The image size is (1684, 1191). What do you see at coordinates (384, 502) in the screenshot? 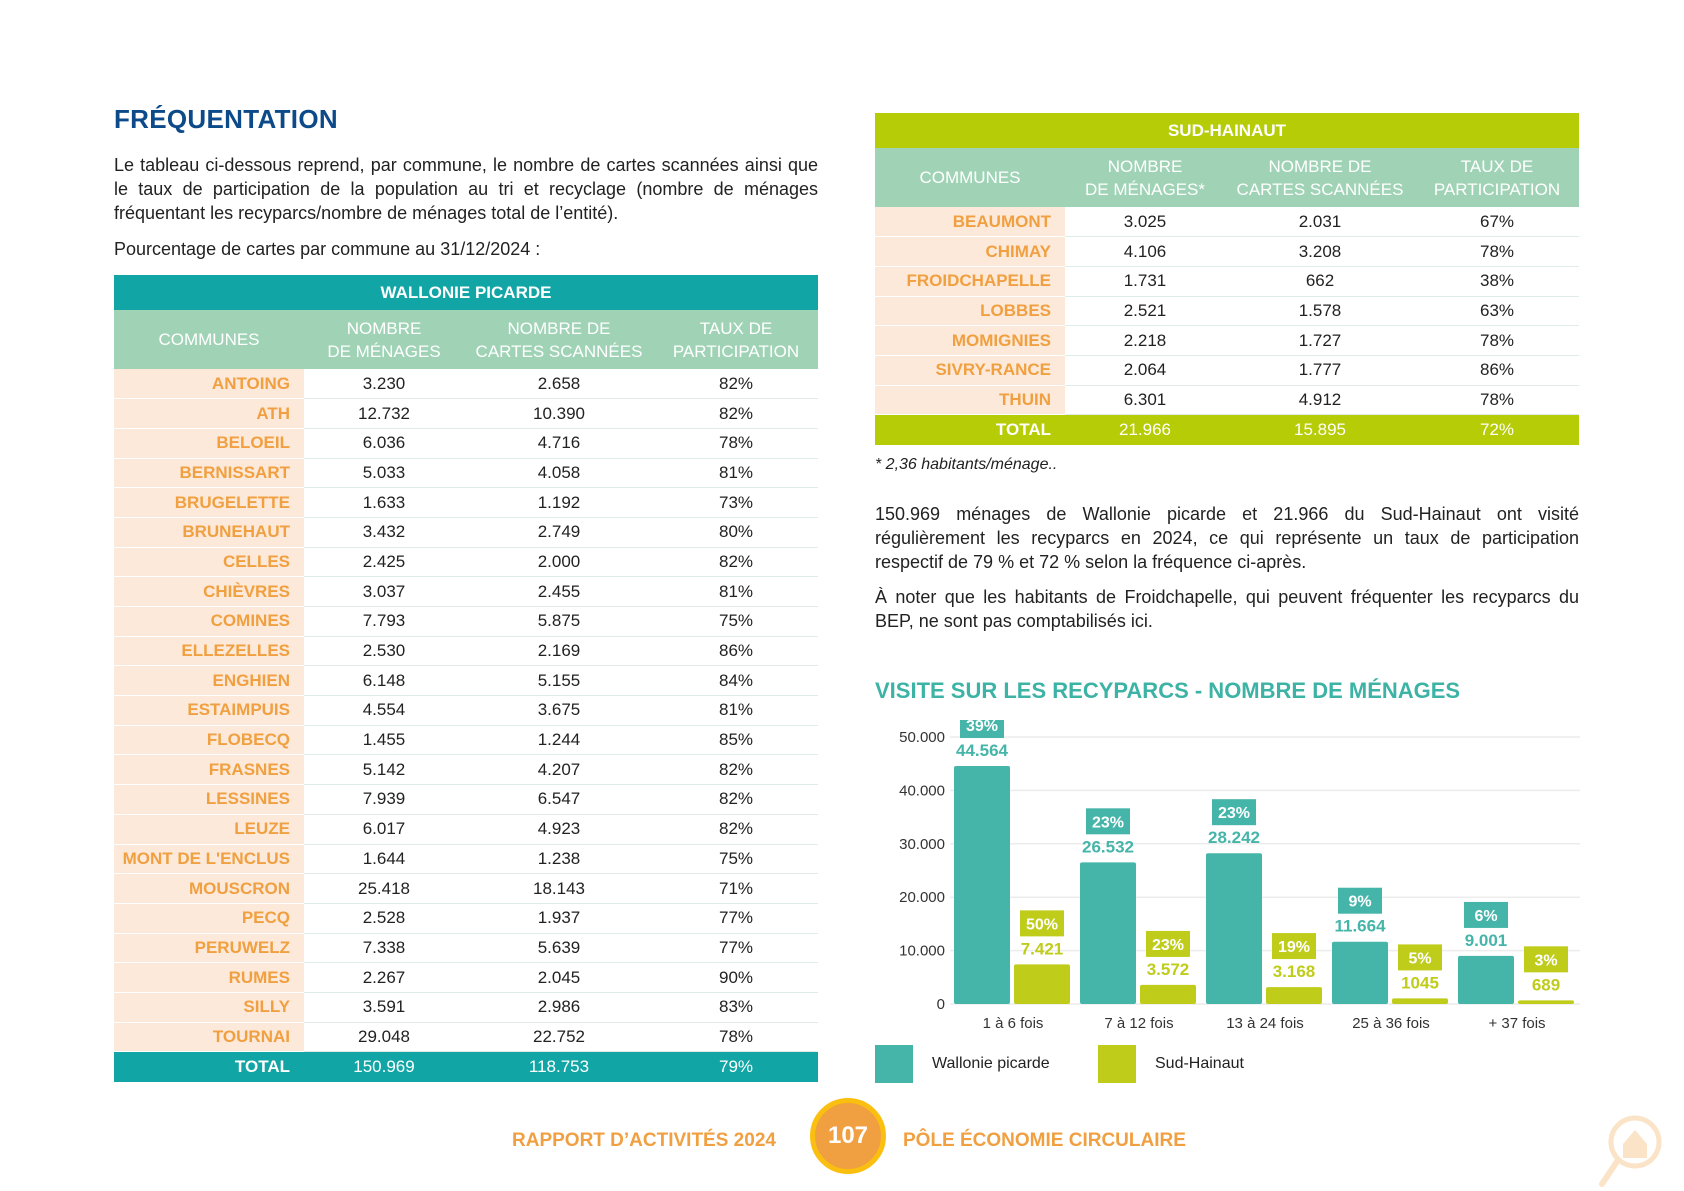
I see `cell-value: 1.633` at bounding box center [384, 502].